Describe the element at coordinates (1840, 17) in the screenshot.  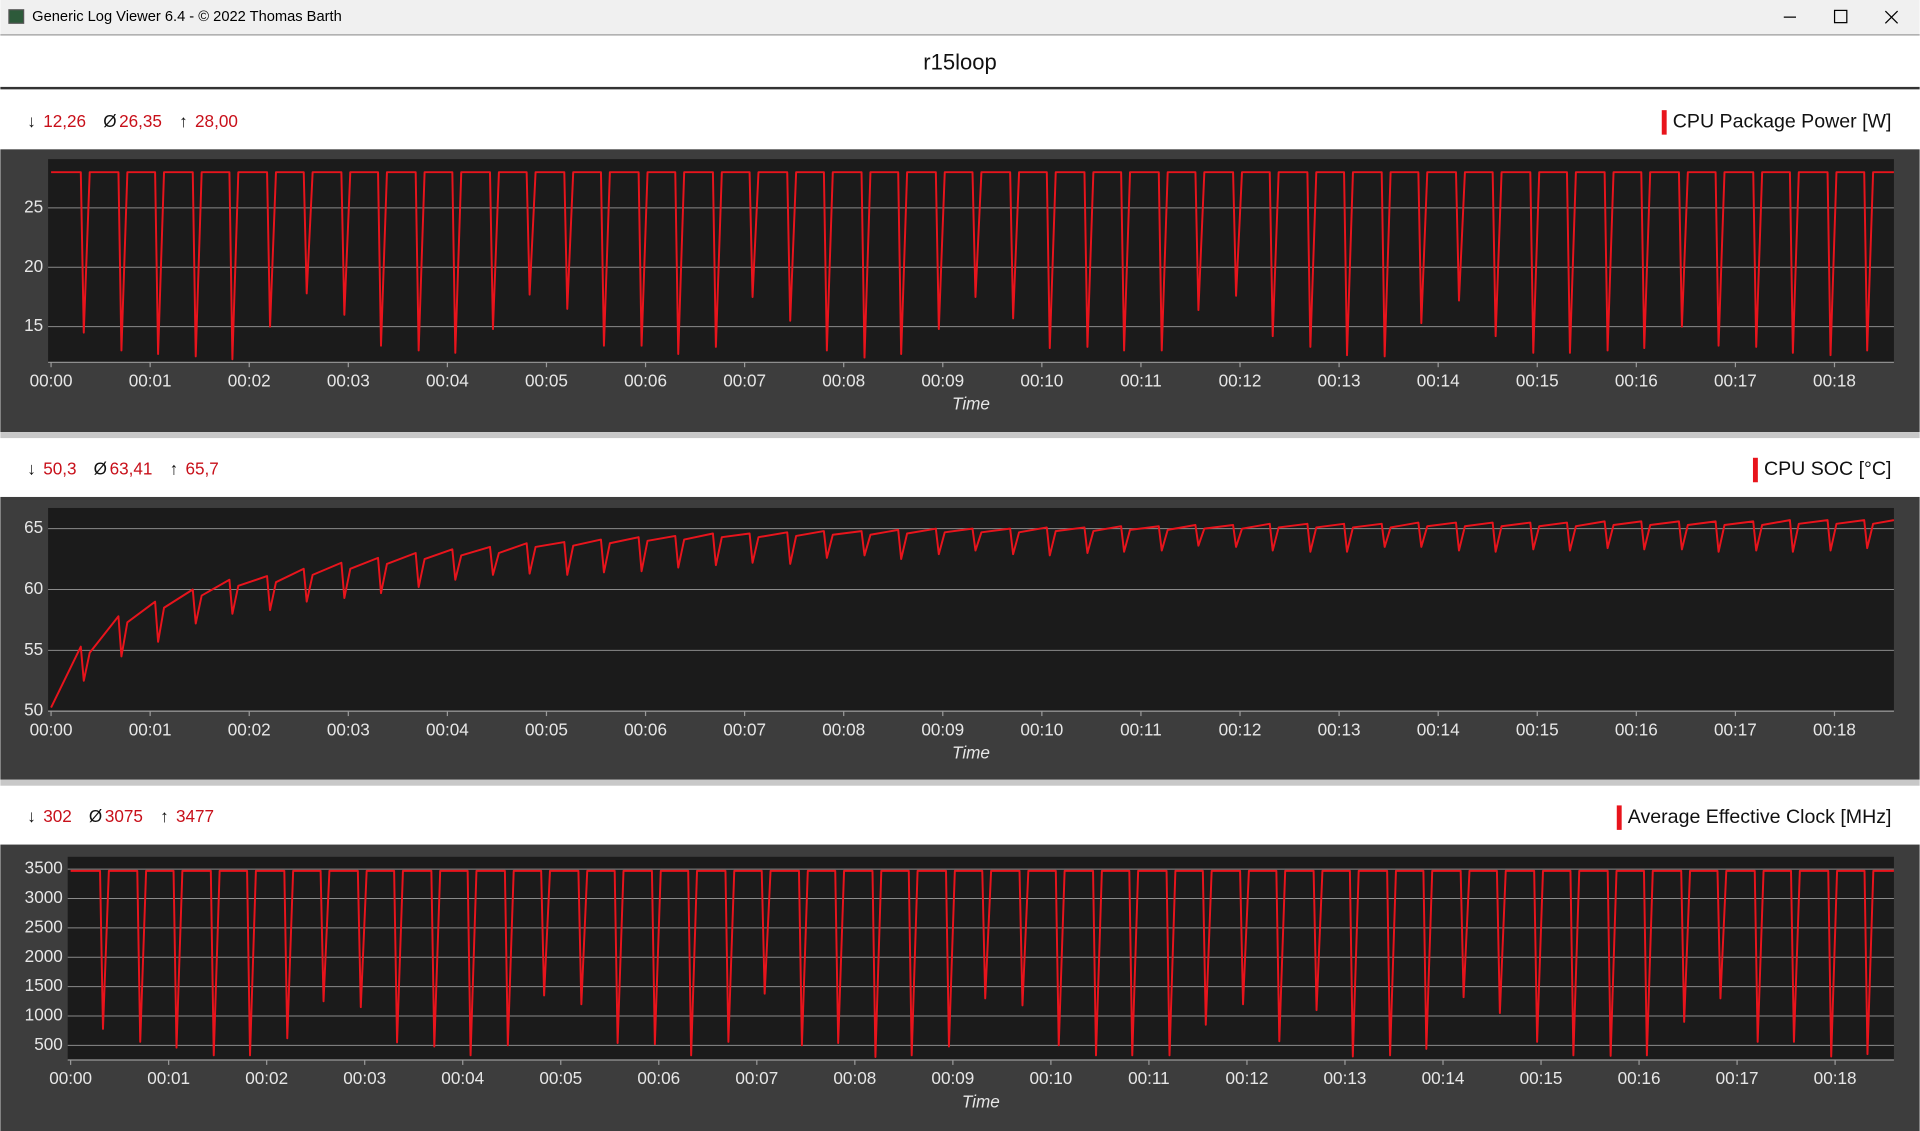
I see `maximize-button` at that location.